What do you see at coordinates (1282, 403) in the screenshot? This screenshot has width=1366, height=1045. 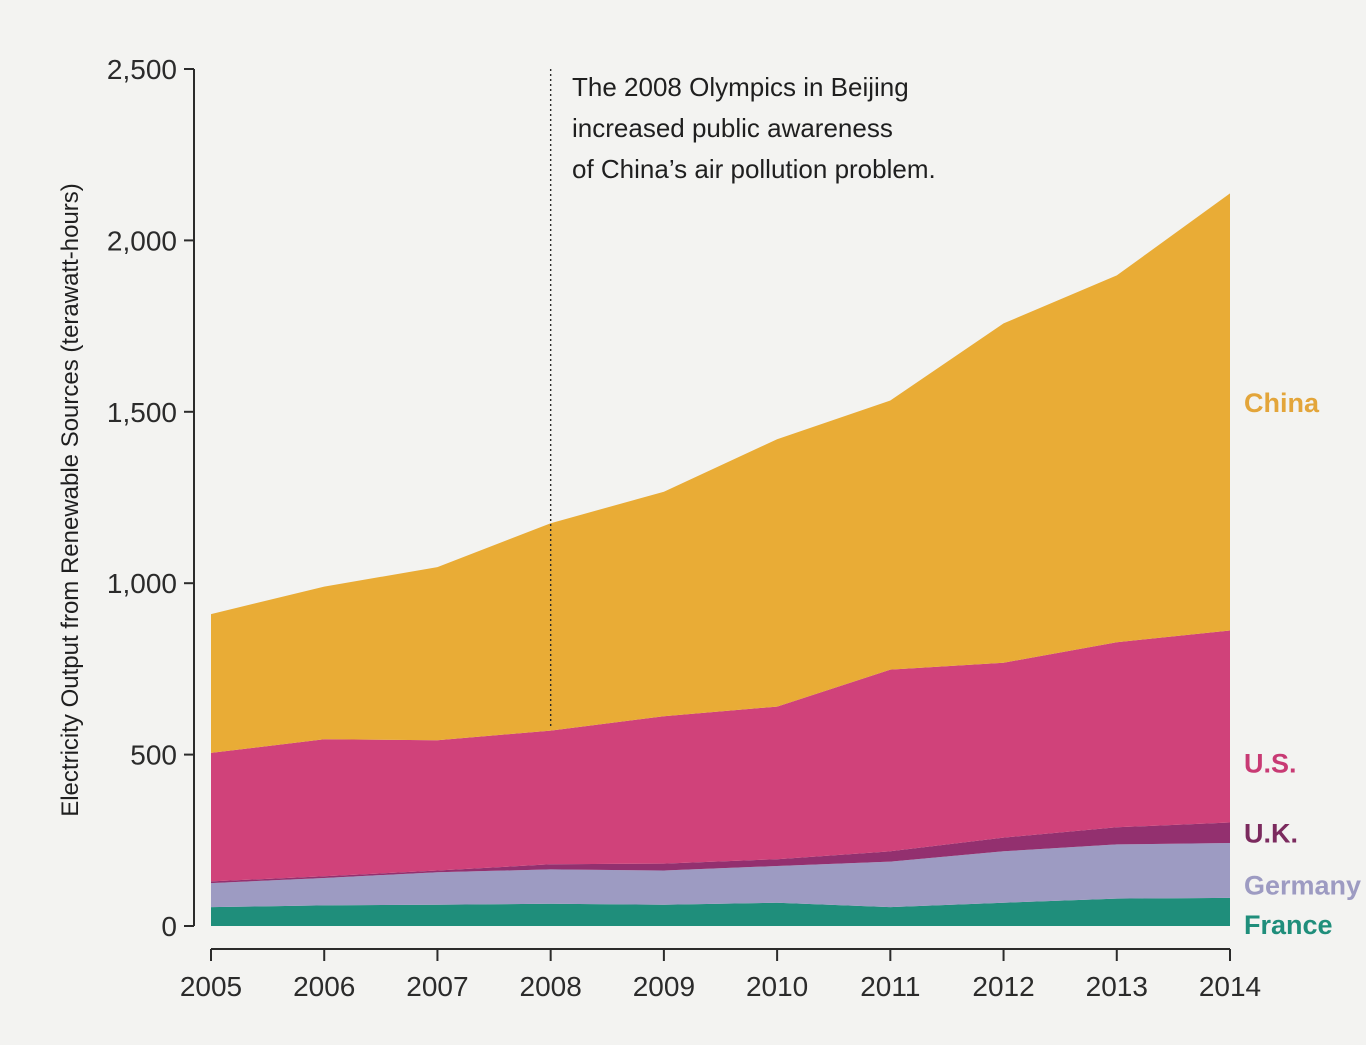 I see `series-label-china: China` at bounding box center [1282, 403].